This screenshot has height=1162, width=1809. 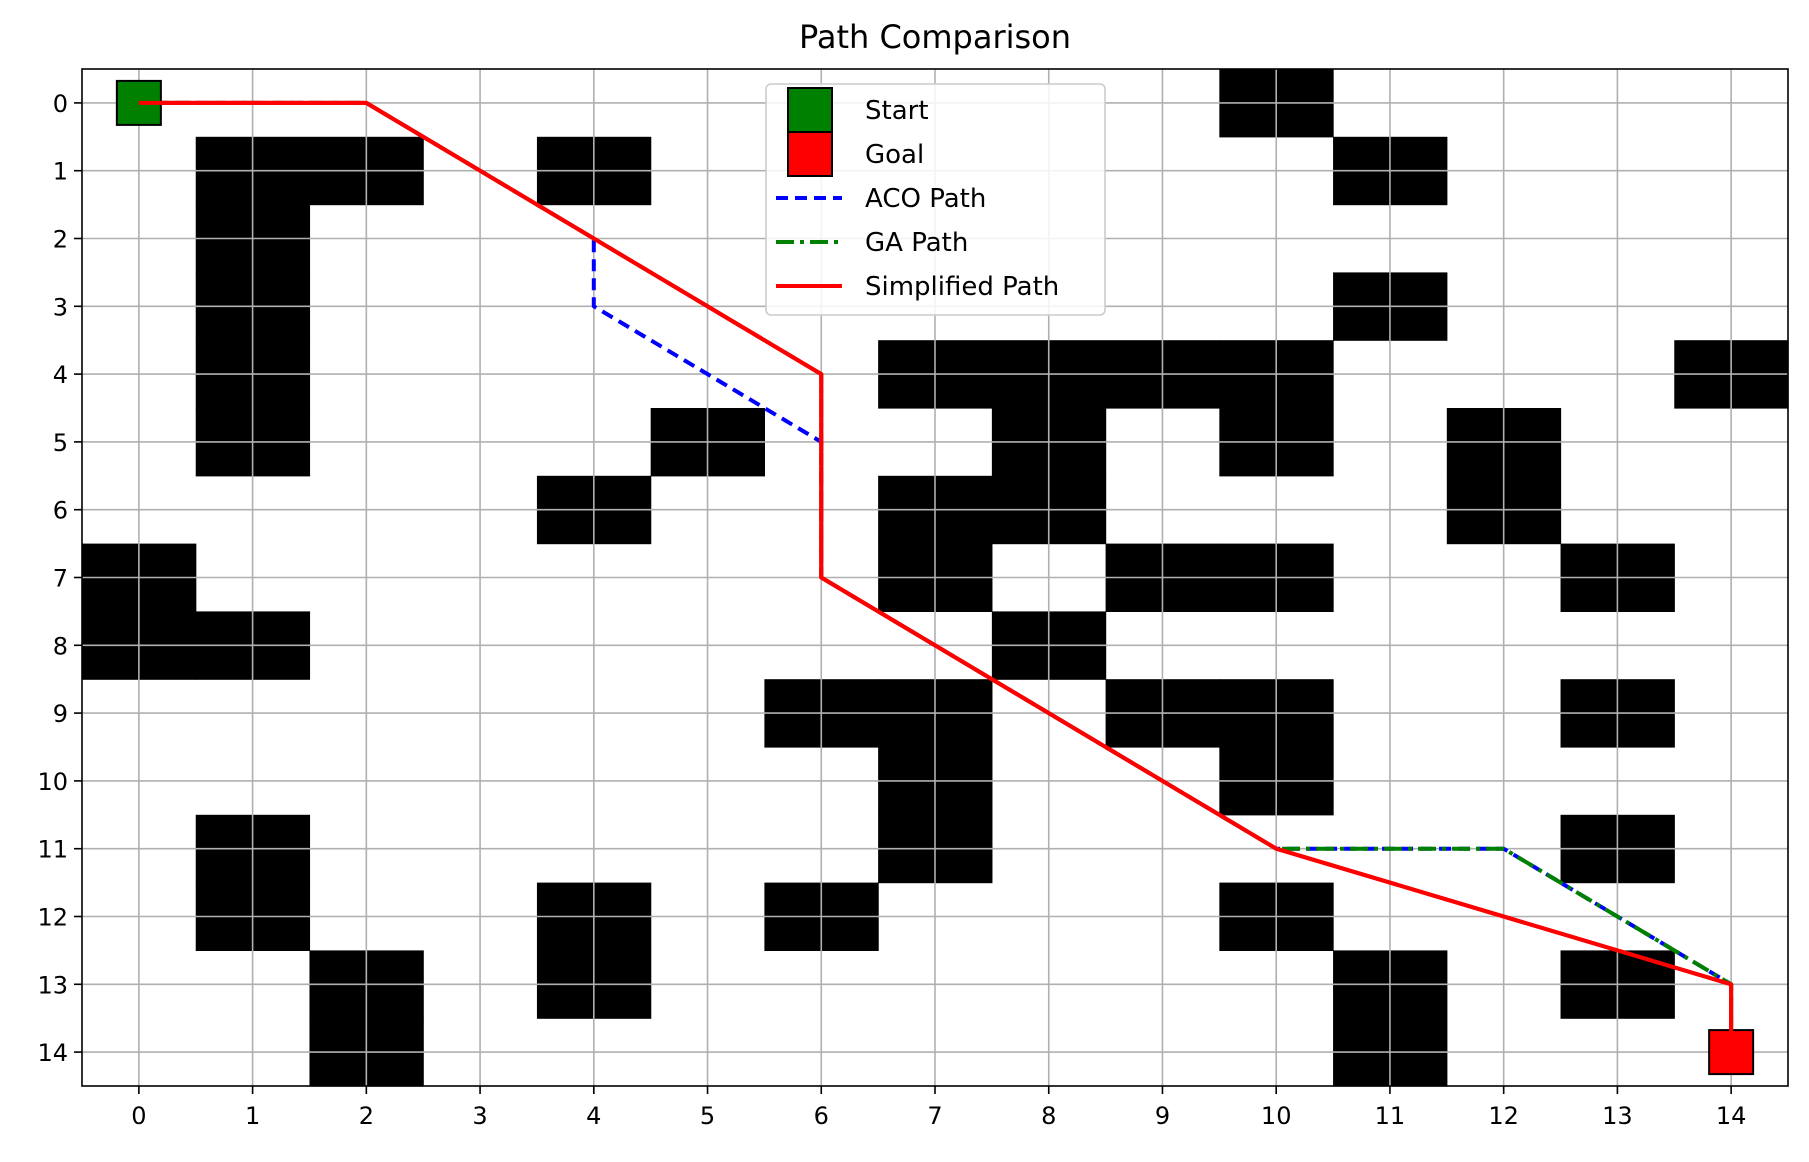 What do you see at coordinates (1617, 1116) in the screenshot?
I see `x-tick-label: 13` at bounding box center [1617, 1116].